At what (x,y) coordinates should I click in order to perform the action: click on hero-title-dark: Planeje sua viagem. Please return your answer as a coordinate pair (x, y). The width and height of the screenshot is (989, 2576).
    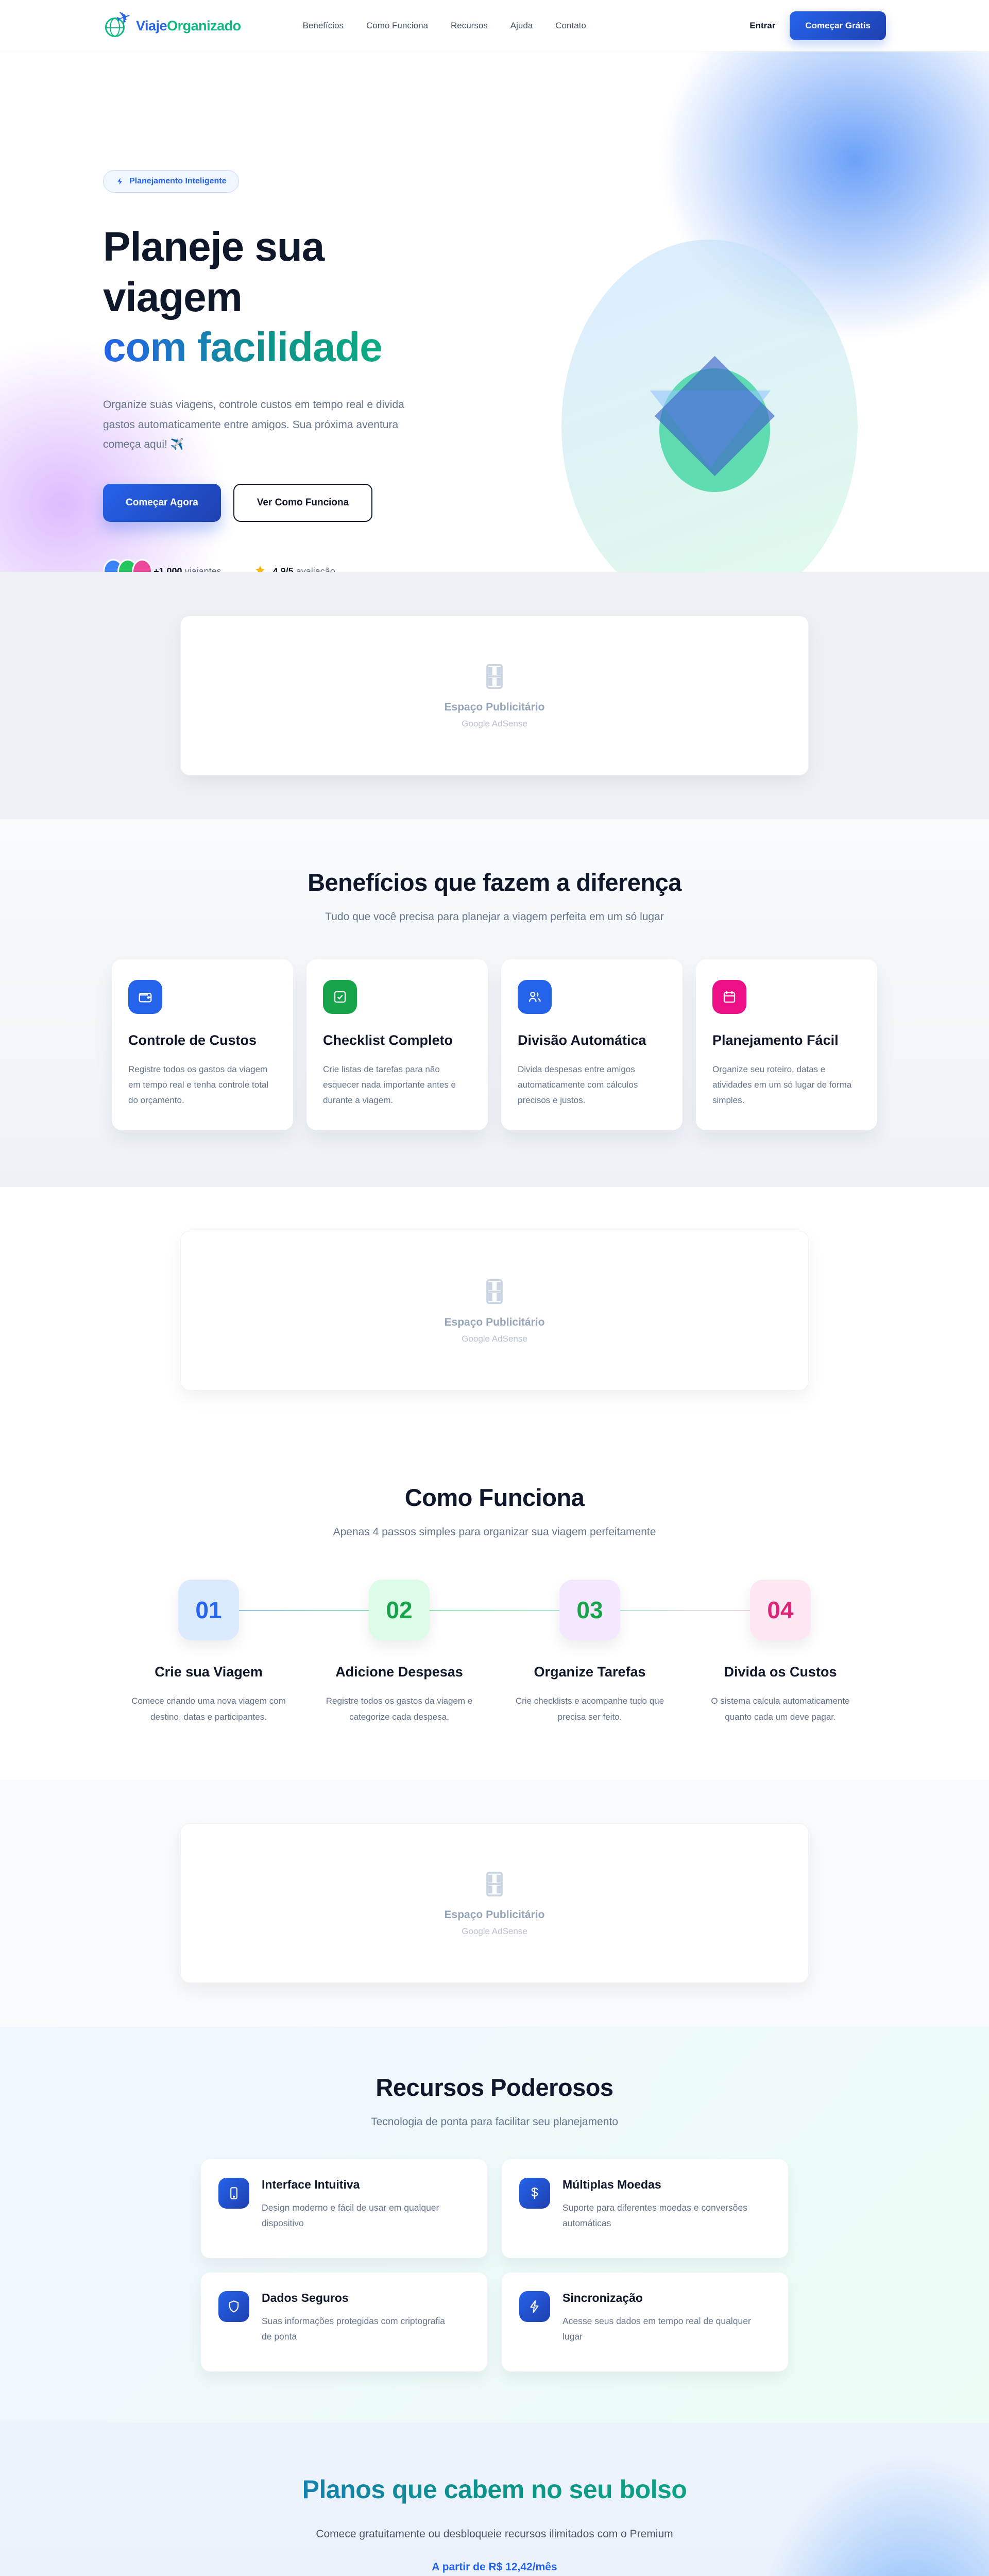
    Looking at the image, I should click on (214, 272).